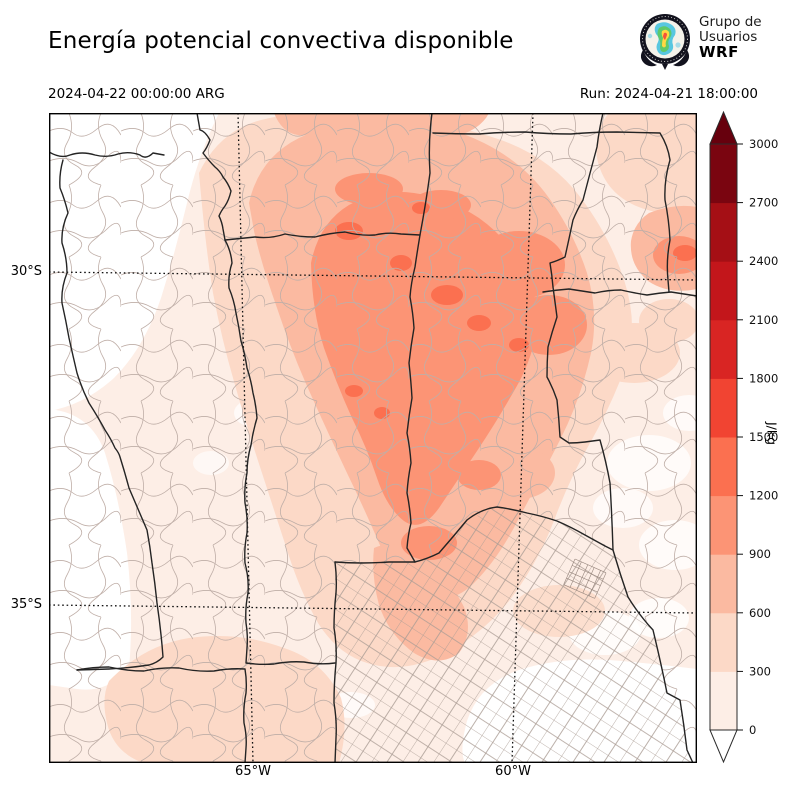 The image size is (800, 800). I want to click on colorbar-tick-label: 1500, so click(763, 437).